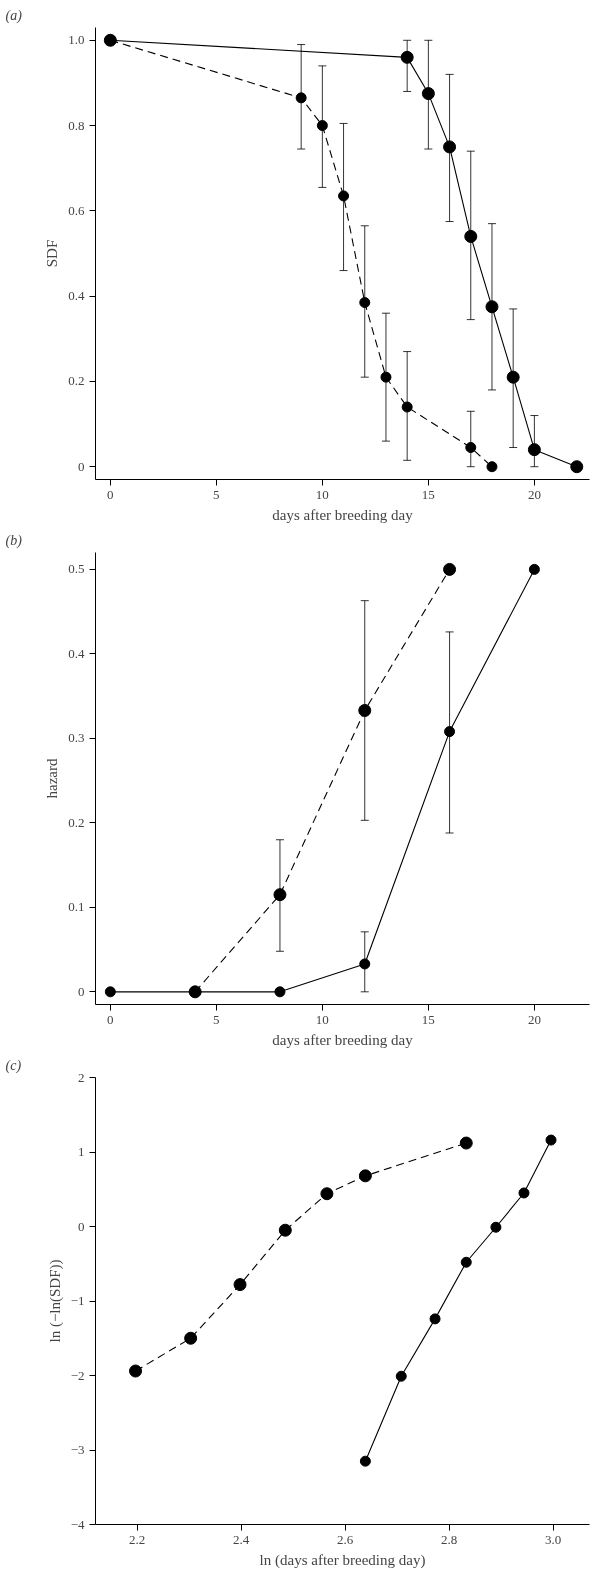 The height and width of the screenshot is (1580, 609). What do you see at coordinates (14, 15) in the screenshot?
I see `text: (a)` at bounding box center [14, 15].